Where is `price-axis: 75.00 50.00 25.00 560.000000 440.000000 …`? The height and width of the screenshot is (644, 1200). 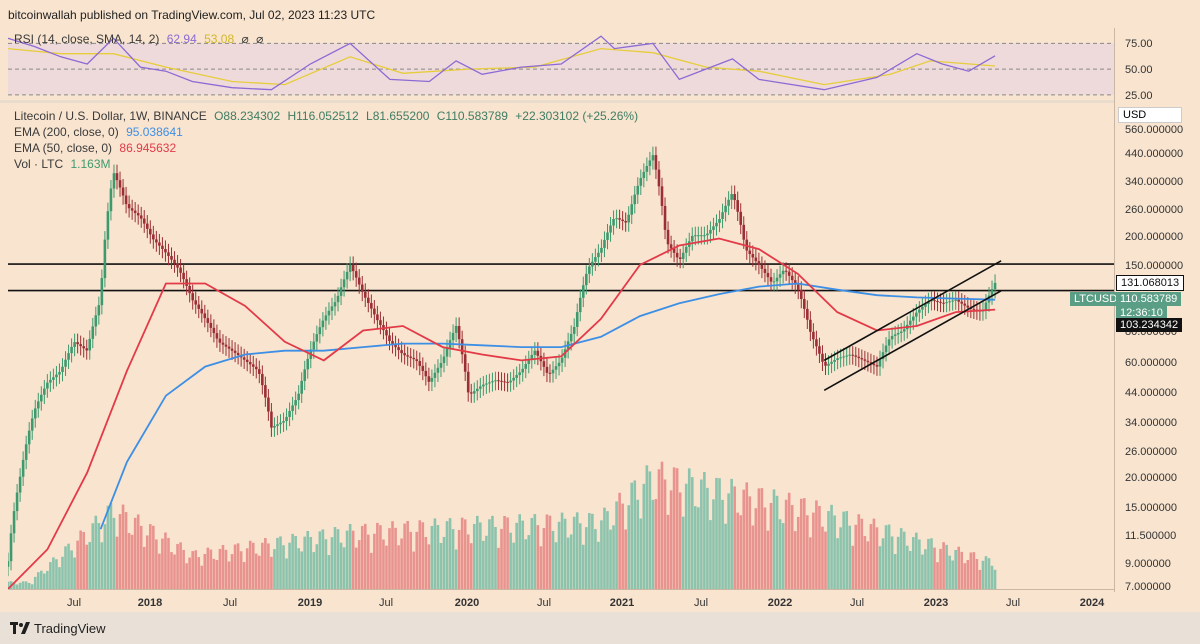
price-axis: 75.00 50.00 25.00 560.000000 440.000000 … is located at coordinates (1157, 310).